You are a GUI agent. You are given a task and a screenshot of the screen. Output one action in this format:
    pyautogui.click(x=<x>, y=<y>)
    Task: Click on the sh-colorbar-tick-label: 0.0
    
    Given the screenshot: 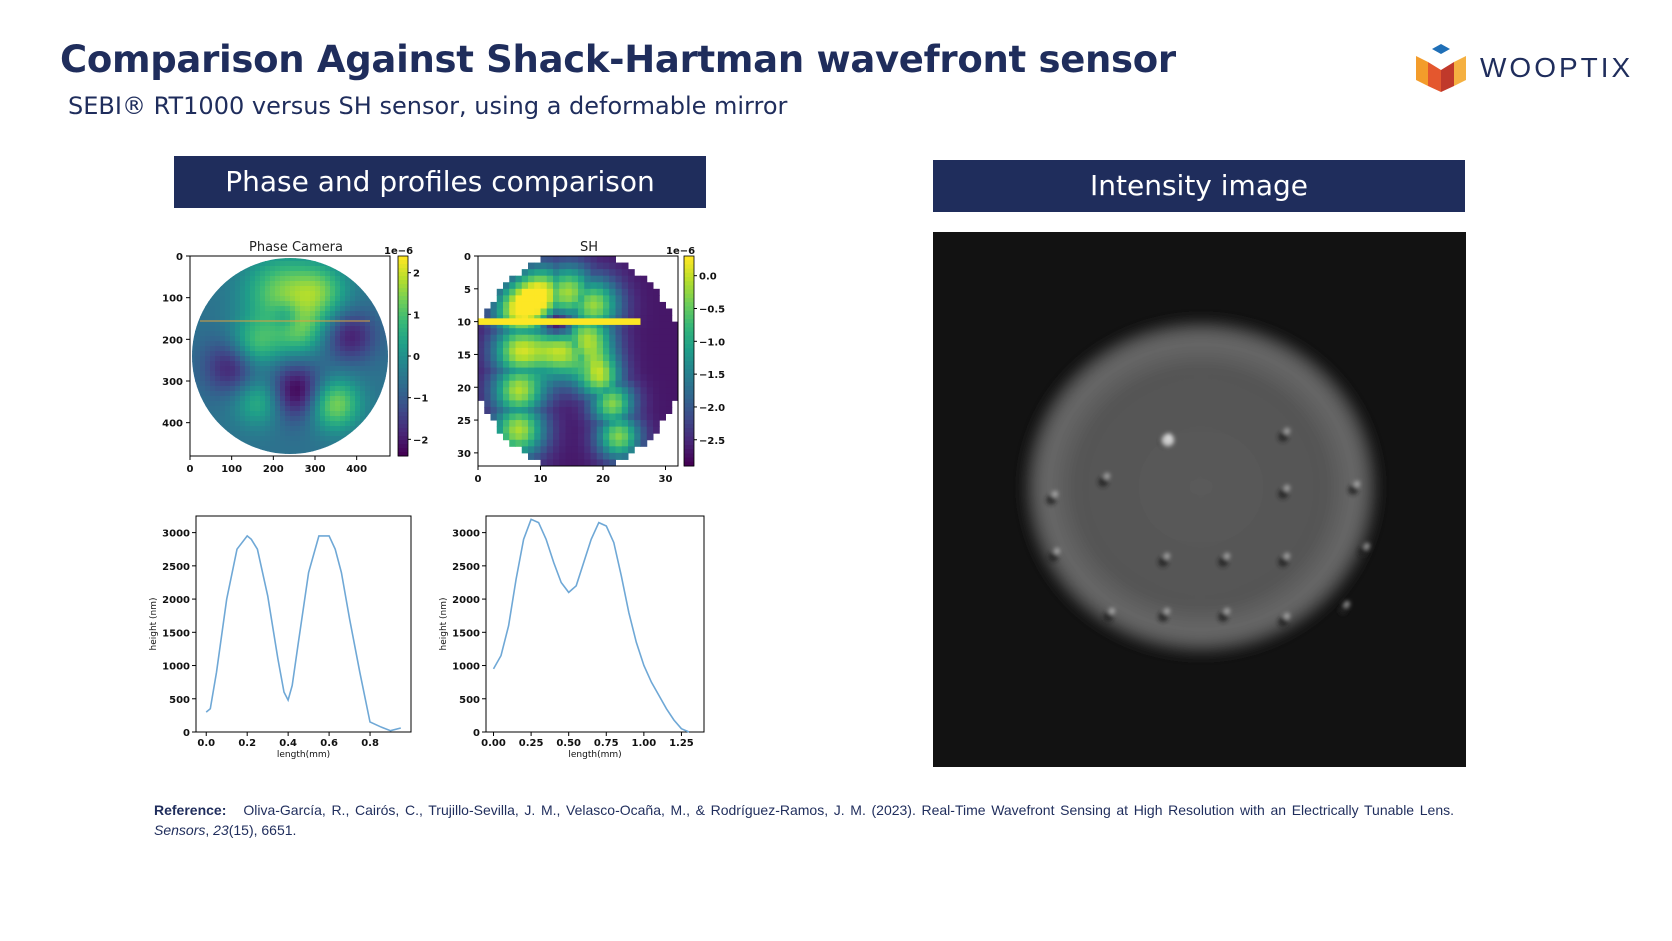 What is the action you would take?
    pyautogui.click(x=708, y=277)
    